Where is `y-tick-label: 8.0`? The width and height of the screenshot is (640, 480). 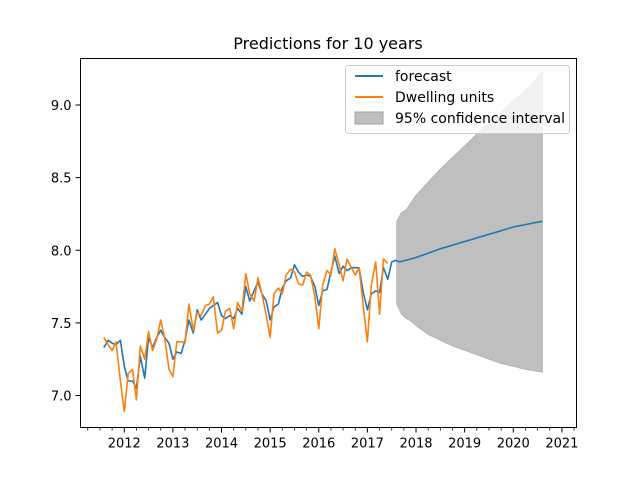 y-tick-label: 8.0 is located at coordinates (61, 251).